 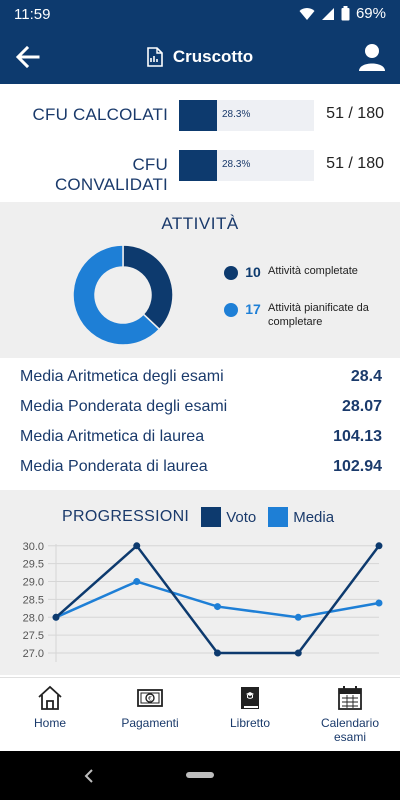 What do you see at coordinates (200, 15) in the screenshot?
I see `status-bar: 11:59 69%` at bounding box center [200, 15].